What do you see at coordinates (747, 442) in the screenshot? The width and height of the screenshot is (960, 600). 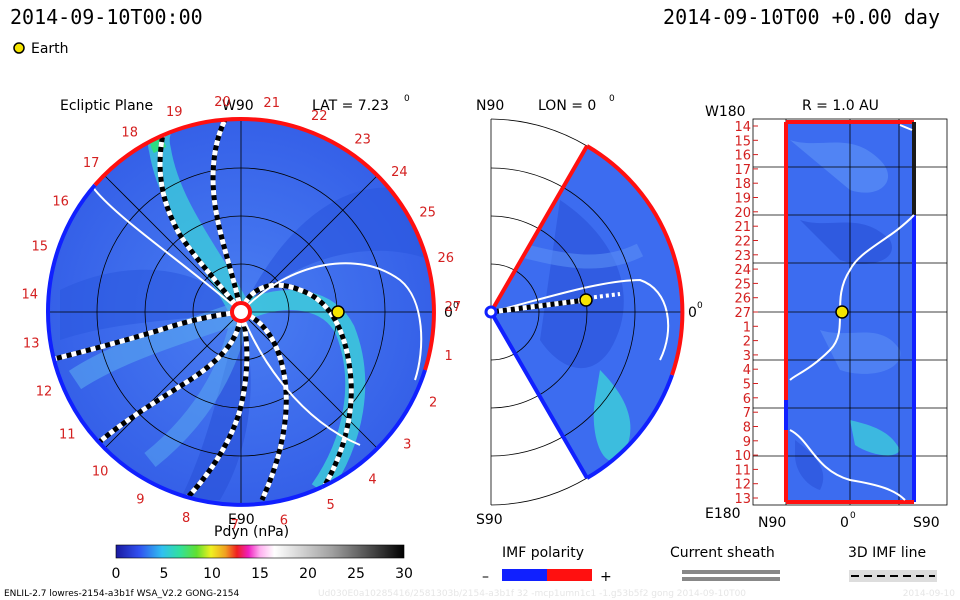 I see `radial-rotation-label: 9` at bounding box center [747, 442].